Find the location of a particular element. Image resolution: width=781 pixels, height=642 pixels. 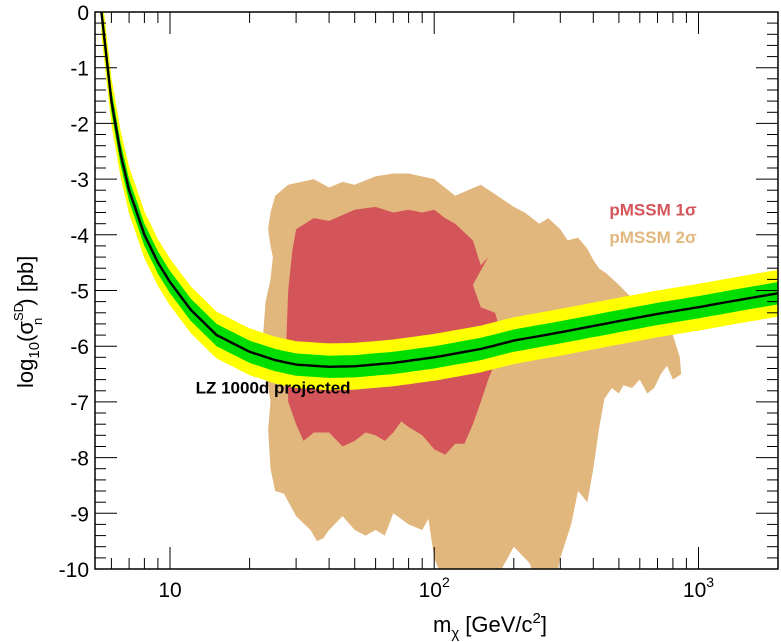

y-tick-label: -1 is located at coordinates (79, 69).